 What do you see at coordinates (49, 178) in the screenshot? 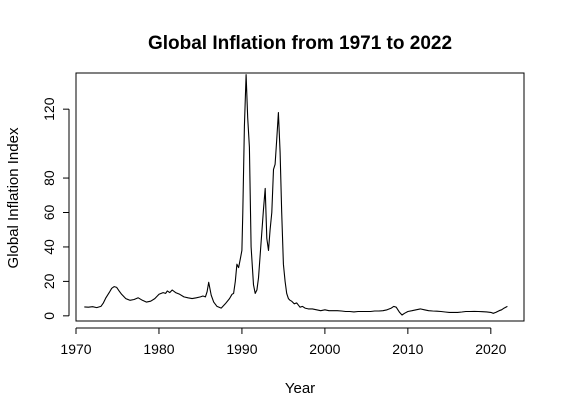
I see `y-tick-label: 80` at bounding box center [49, 178].